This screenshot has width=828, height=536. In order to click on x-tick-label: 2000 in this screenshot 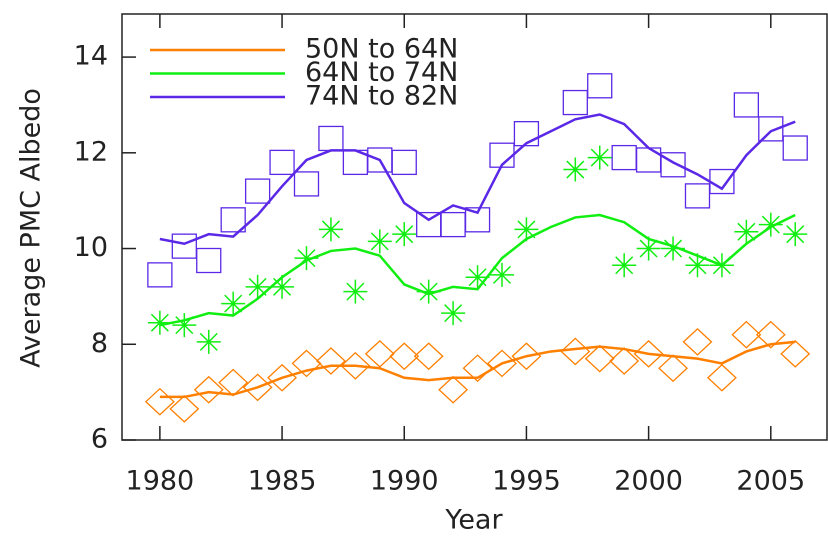, I will do `click(648, 481)`.